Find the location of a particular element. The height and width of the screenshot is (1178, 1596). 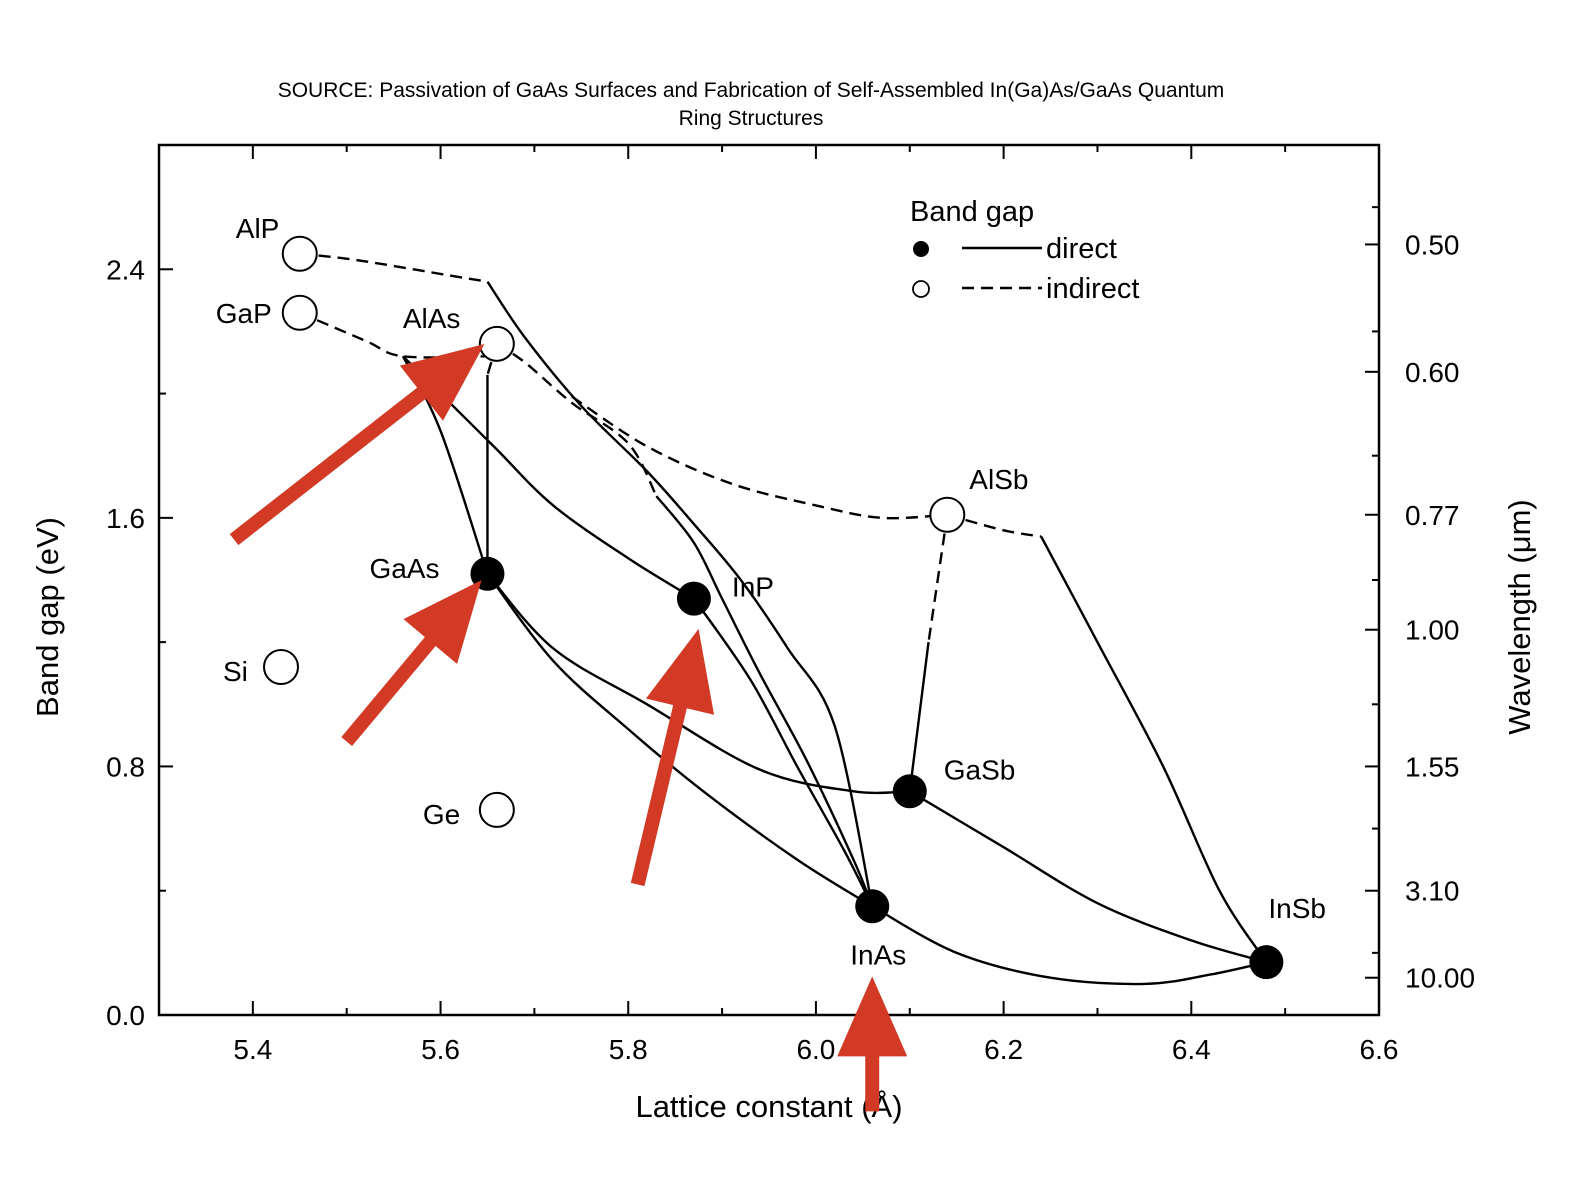

y2-tick-label: 1.00 is located at coordinates (1432, 630).